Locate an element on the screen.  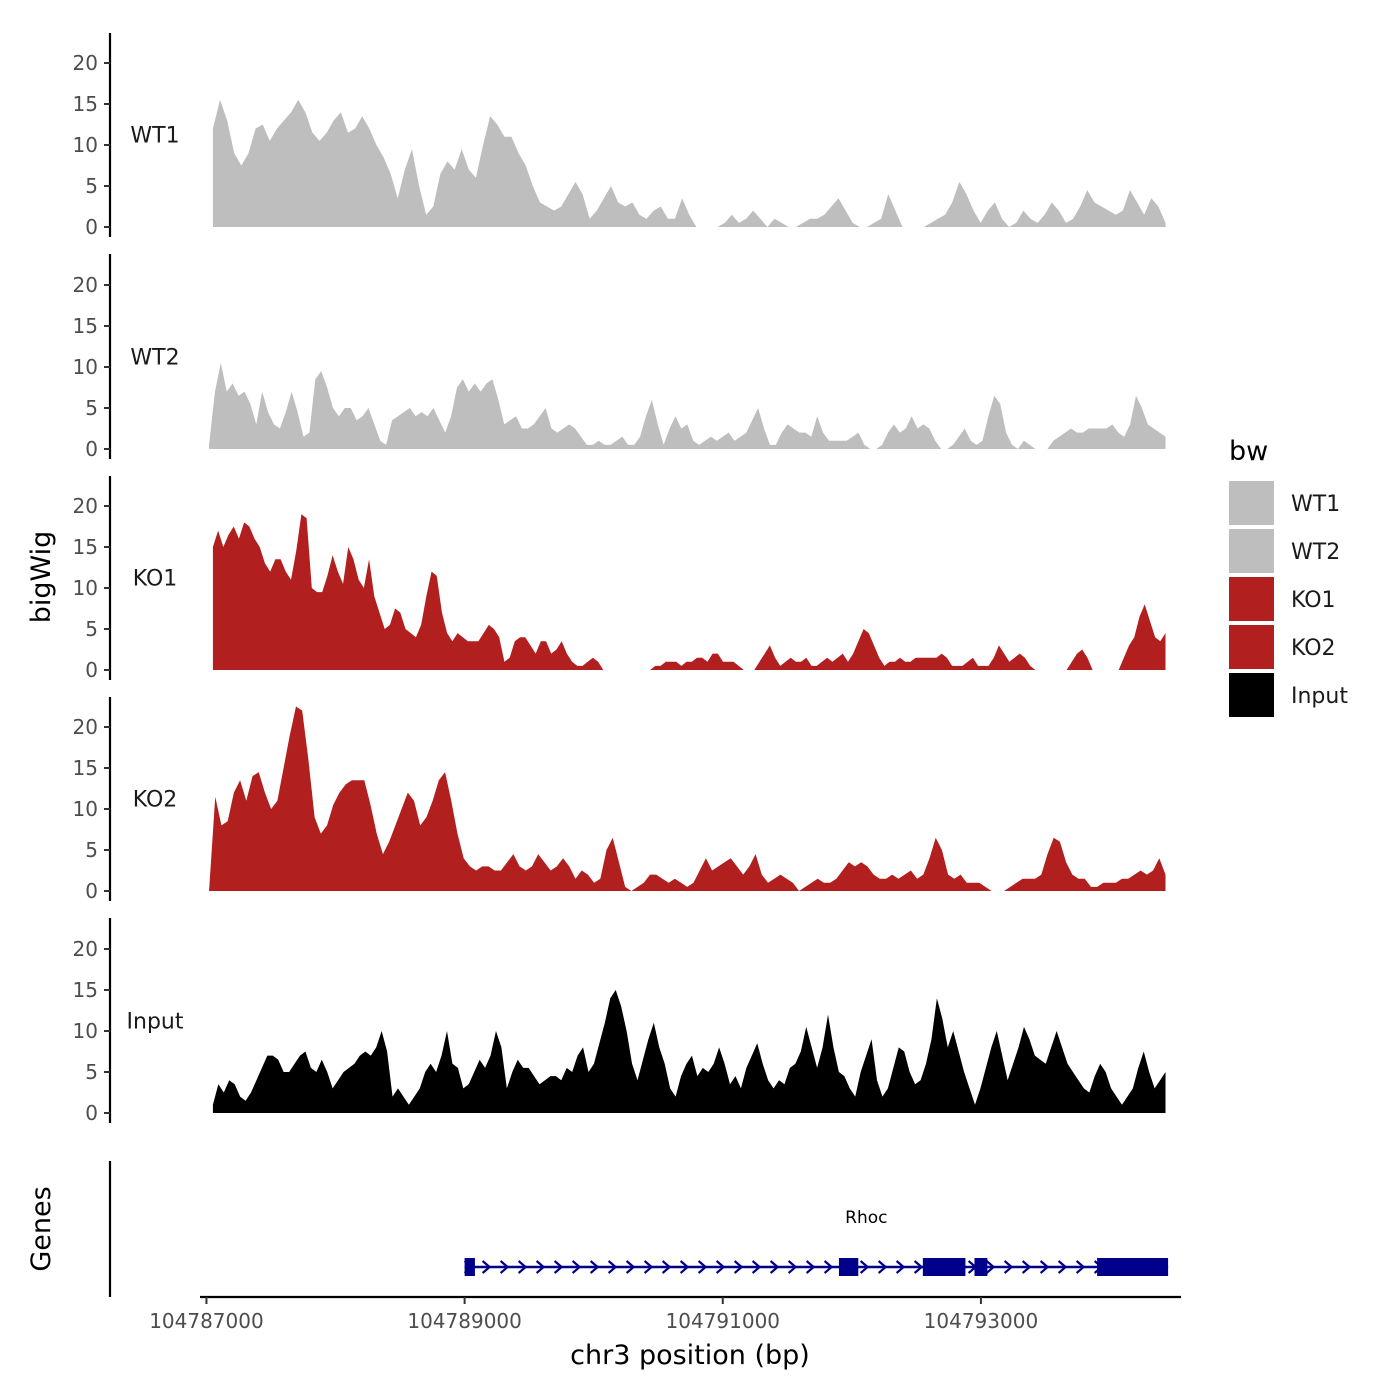
track-ko2: 0 5 10 15 20 KO2 is located at coordinates (619, 800).